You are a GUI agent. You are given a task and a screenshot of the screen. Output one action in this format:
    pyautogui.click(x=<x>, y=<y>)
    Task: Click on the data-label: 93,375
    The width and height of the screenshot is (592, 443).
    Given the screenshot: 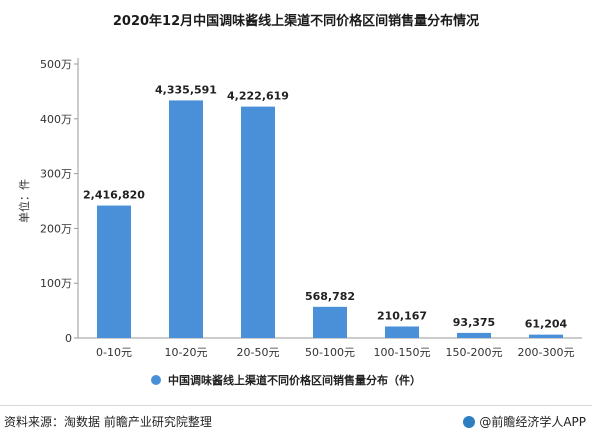 What is the action you would take?
    pyautogui.click(x=474, y=322)
    